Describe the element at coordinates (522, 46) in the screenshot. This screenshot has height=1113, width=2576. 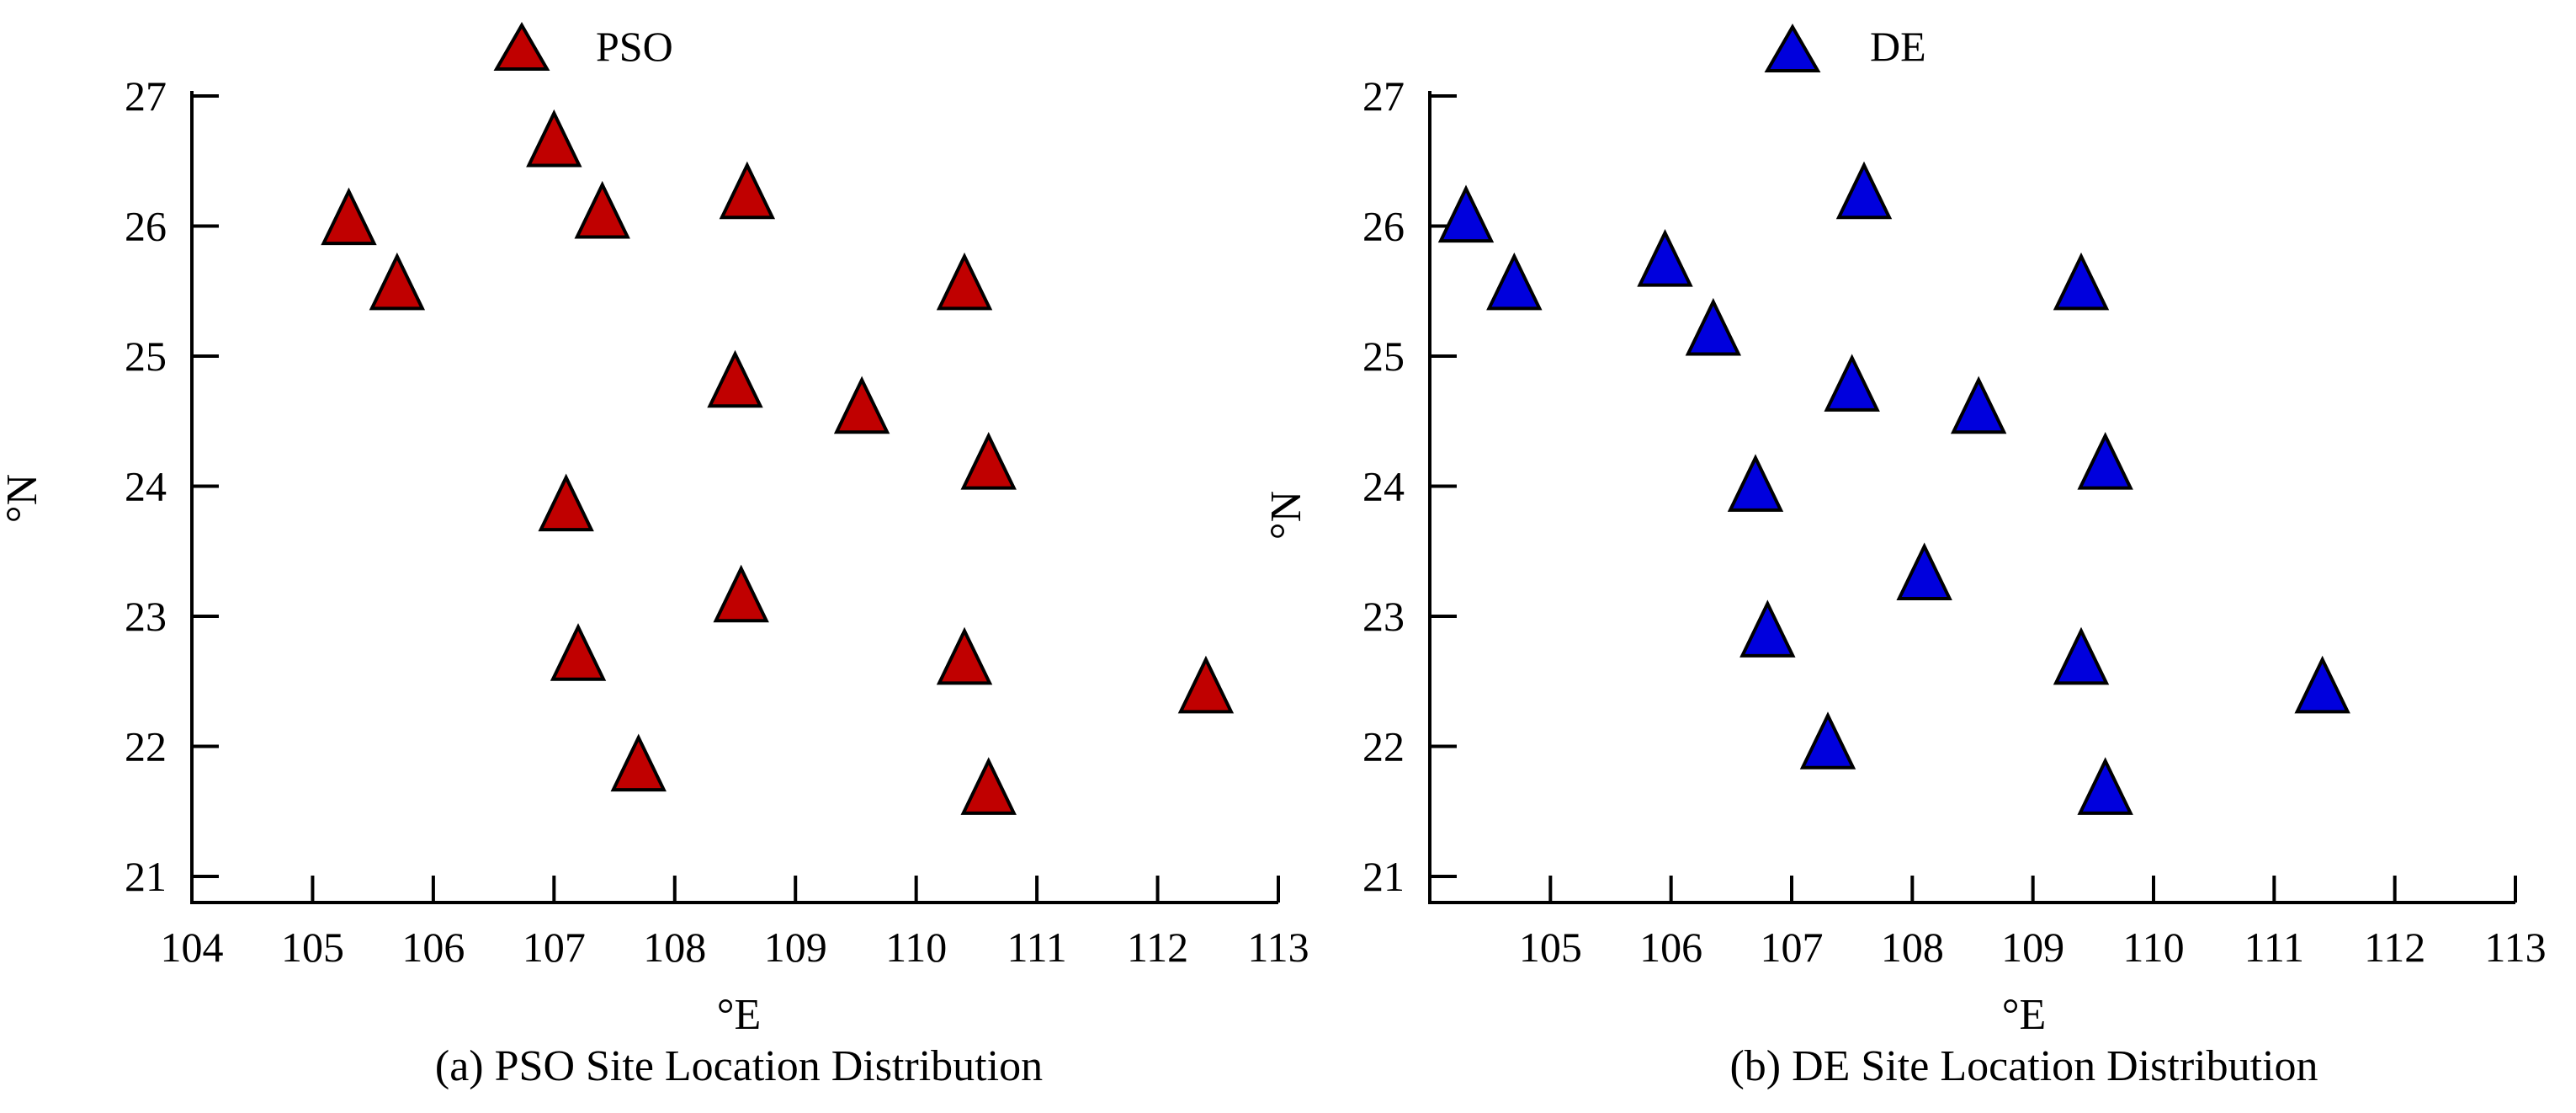
I see `panel-a-legend-marker` at that location.